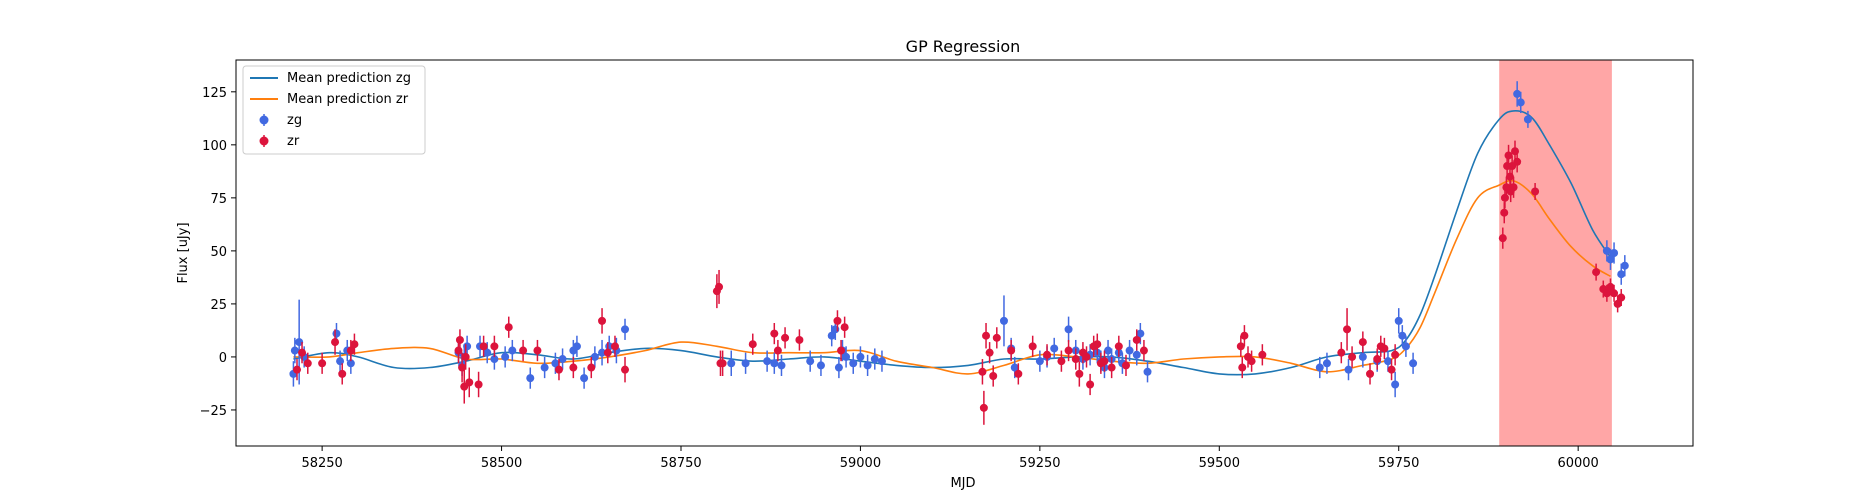 The width and height of the screenshot is (1875, 500). What do you see at coordinates (1577, 463) in the screenshot?
I see `x-tick-label: 60000` at bounding box center [1577, 463].